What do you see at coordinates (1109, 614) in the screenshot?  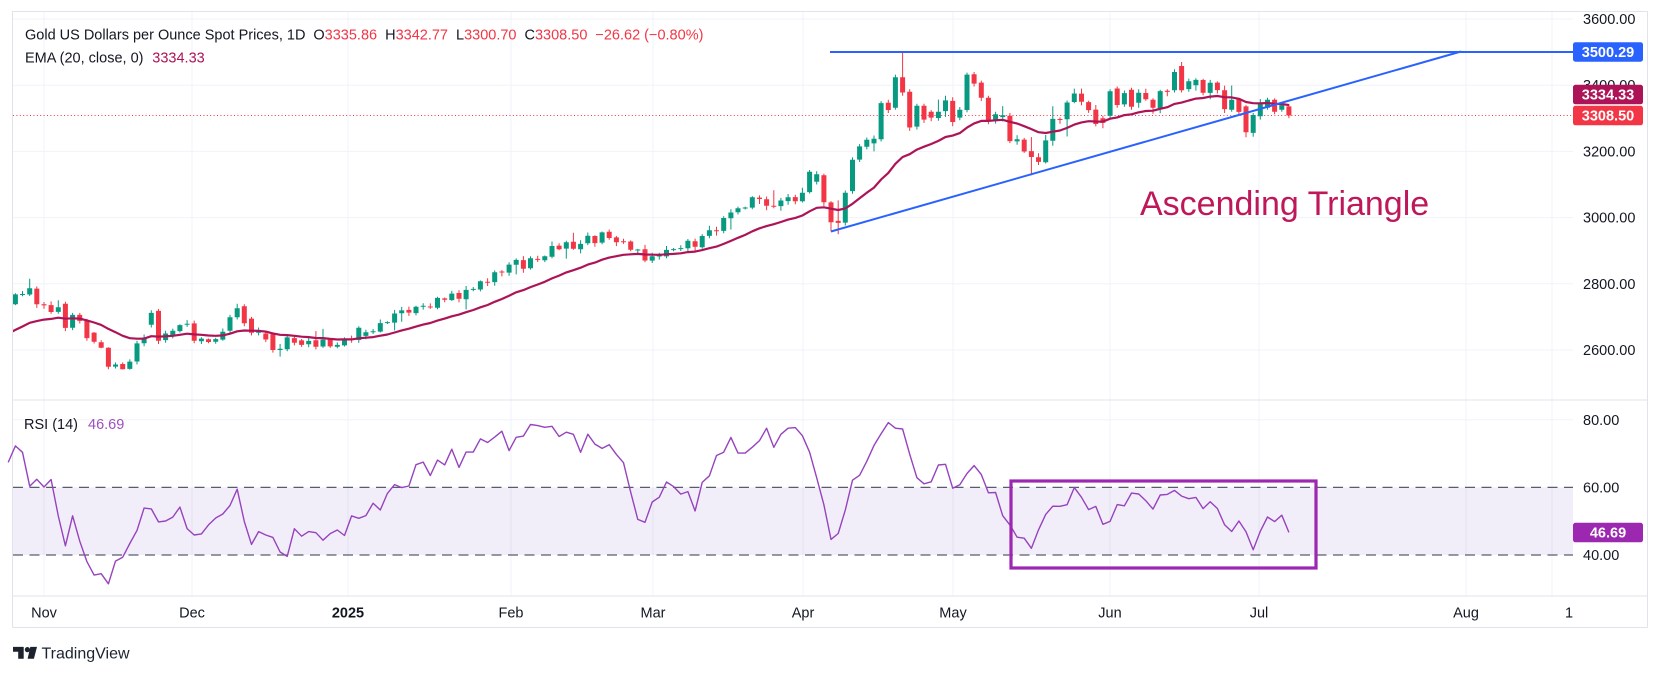 I see `svg-text: Jun` at bounding box center [1109, 614].